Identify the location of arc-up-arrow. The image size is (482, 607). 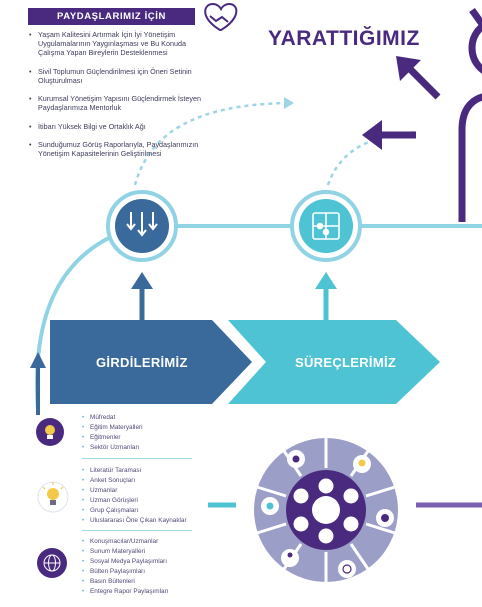
(38, 360).